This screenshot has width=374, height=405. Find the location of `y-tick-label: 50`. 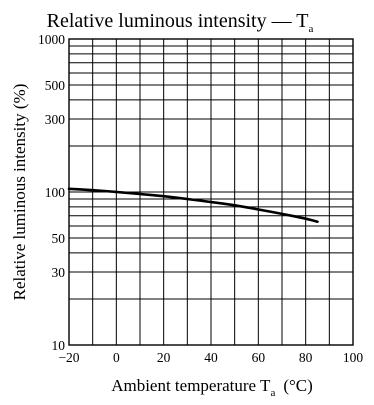

y-tick-label: 50 is located at coordinates (59, 238).